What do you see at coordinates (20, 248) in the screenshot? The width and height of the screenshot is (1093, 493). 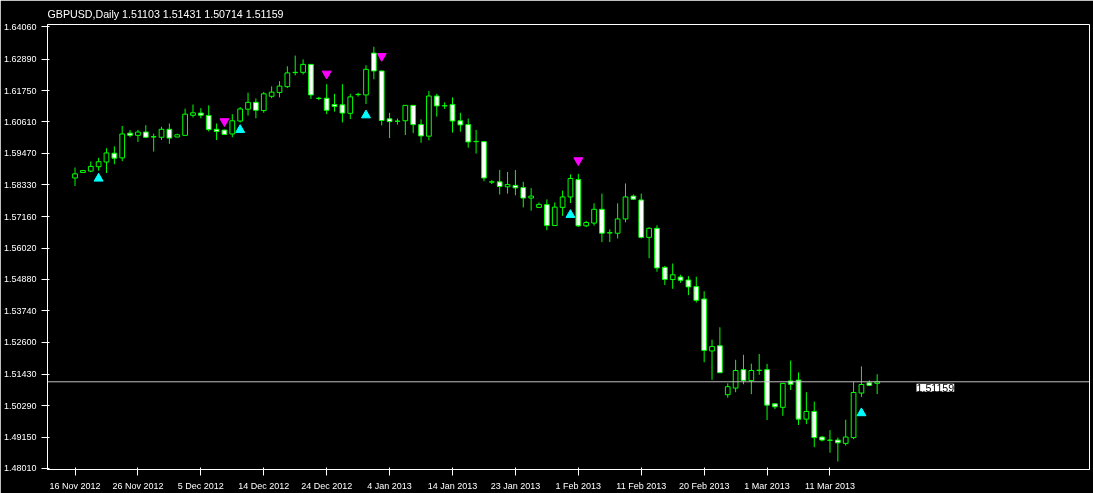 I see `y-tick-label: 1.56020` at bounding box center [20, 248].